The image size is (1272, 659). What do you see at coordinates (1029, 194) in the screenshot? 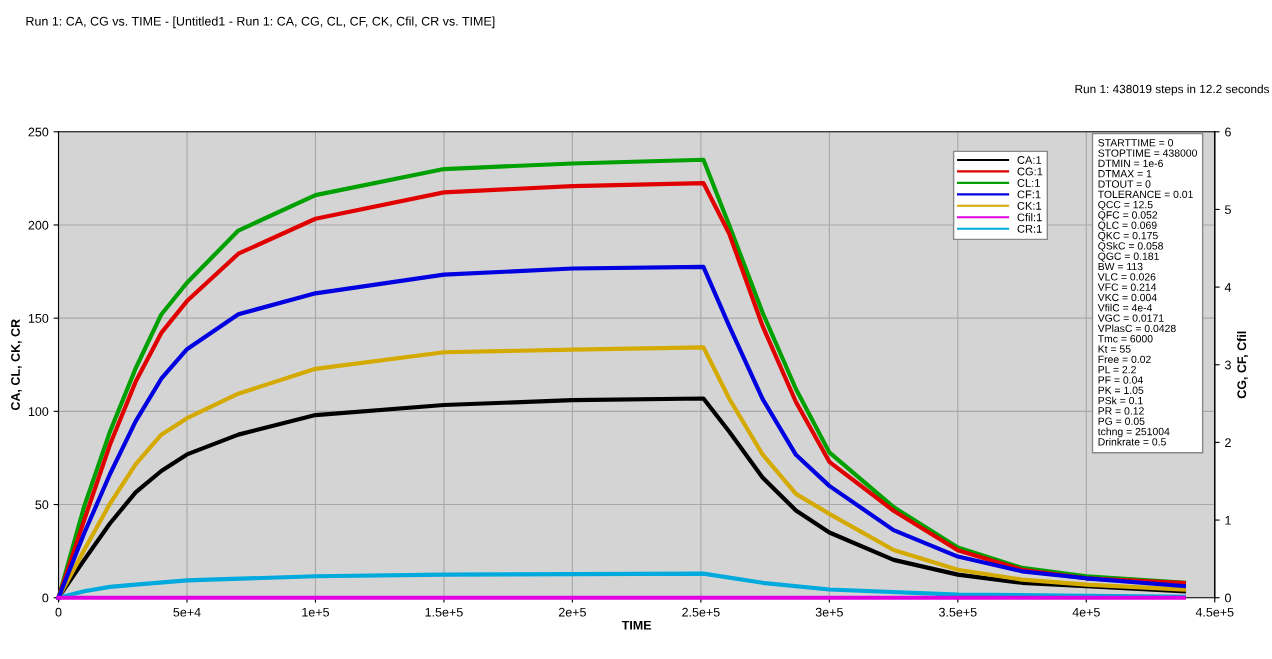
I see `legend-label: CF:1` at bounding box center [1029, 194].